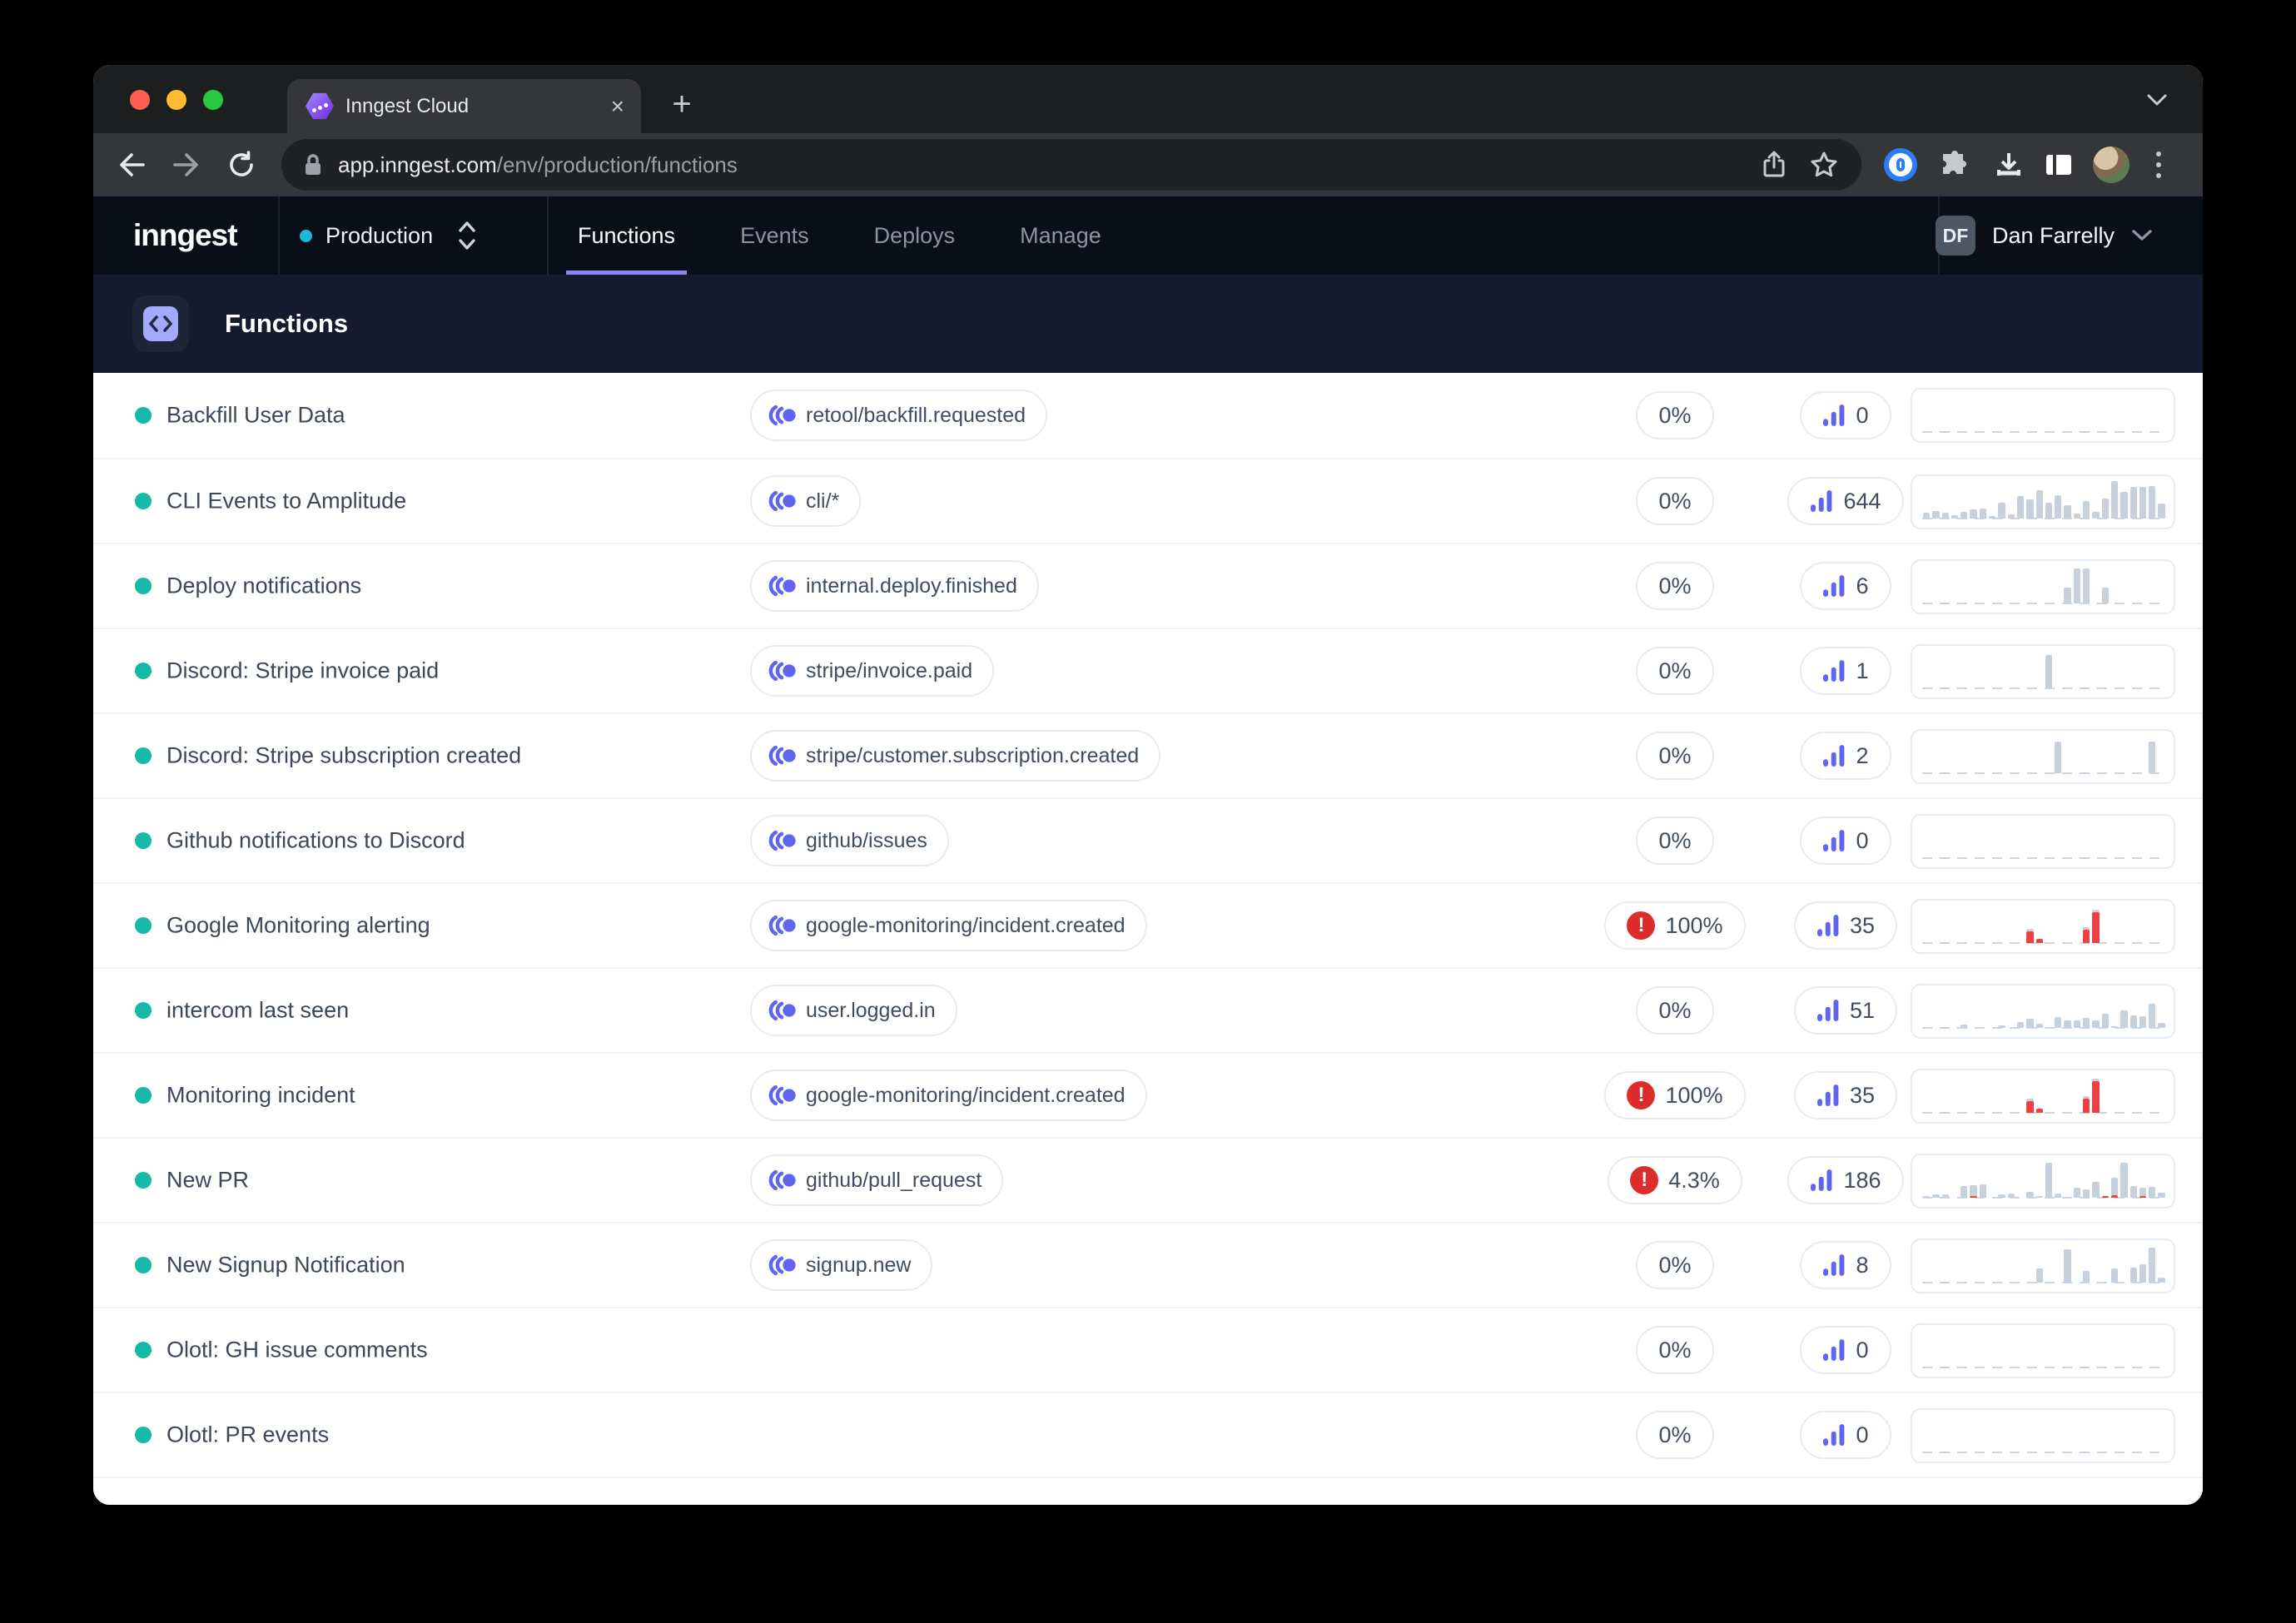 Image resolution: width=2296 pixels, height=1623 pixels. I want to click on event-trigger-badge: stripe/customer.subscription.created, so click(955, 756).